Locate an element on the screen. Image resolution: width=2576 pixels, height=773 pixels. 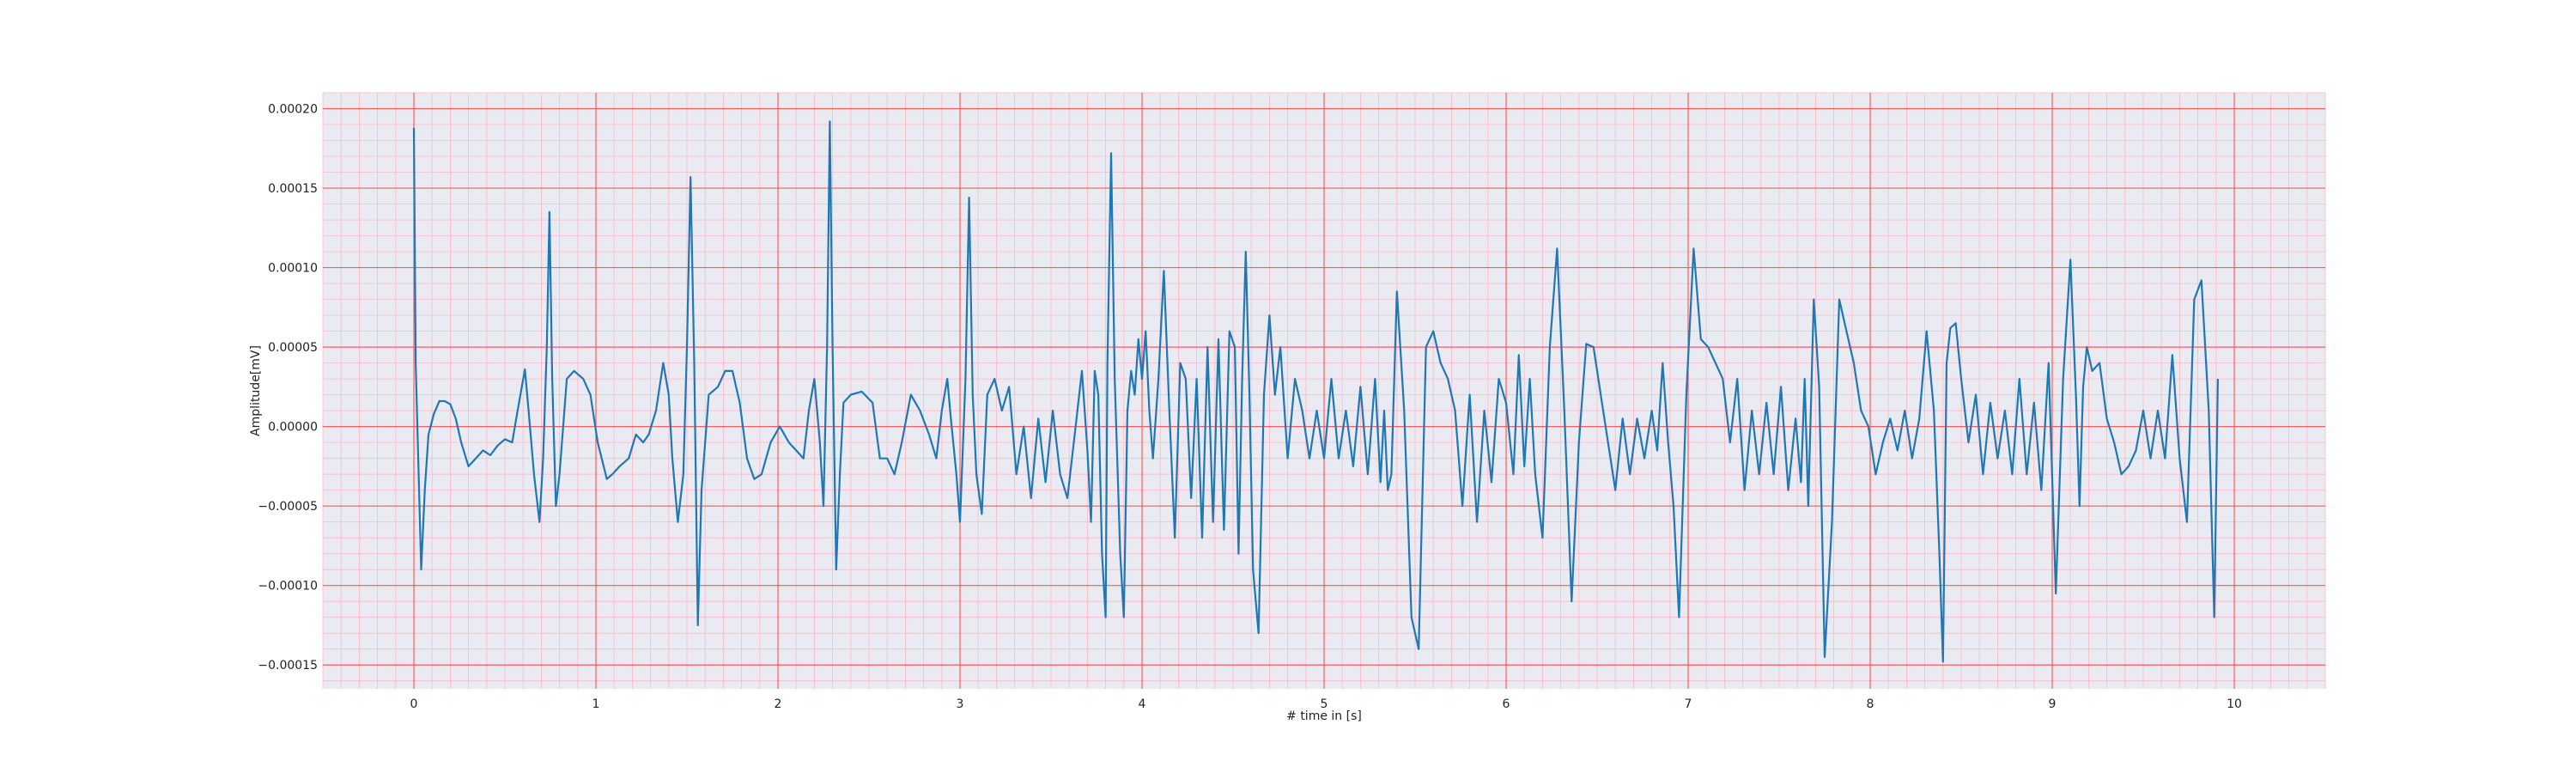
y-tick-label: 0.00015 is located at coordinates (293, 189).